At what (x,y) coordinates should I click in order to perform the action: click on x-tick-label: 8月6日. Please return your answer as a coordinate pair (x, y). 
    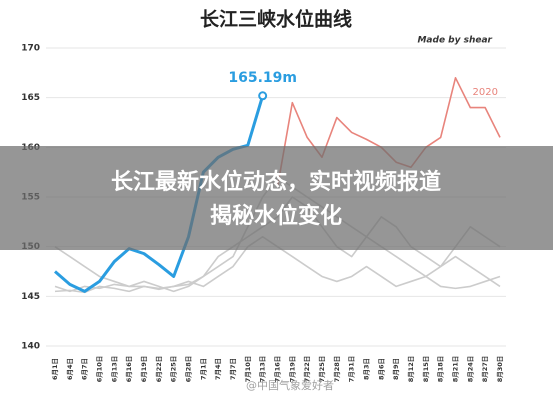
    Looking at the image, I should click on (381, 369).